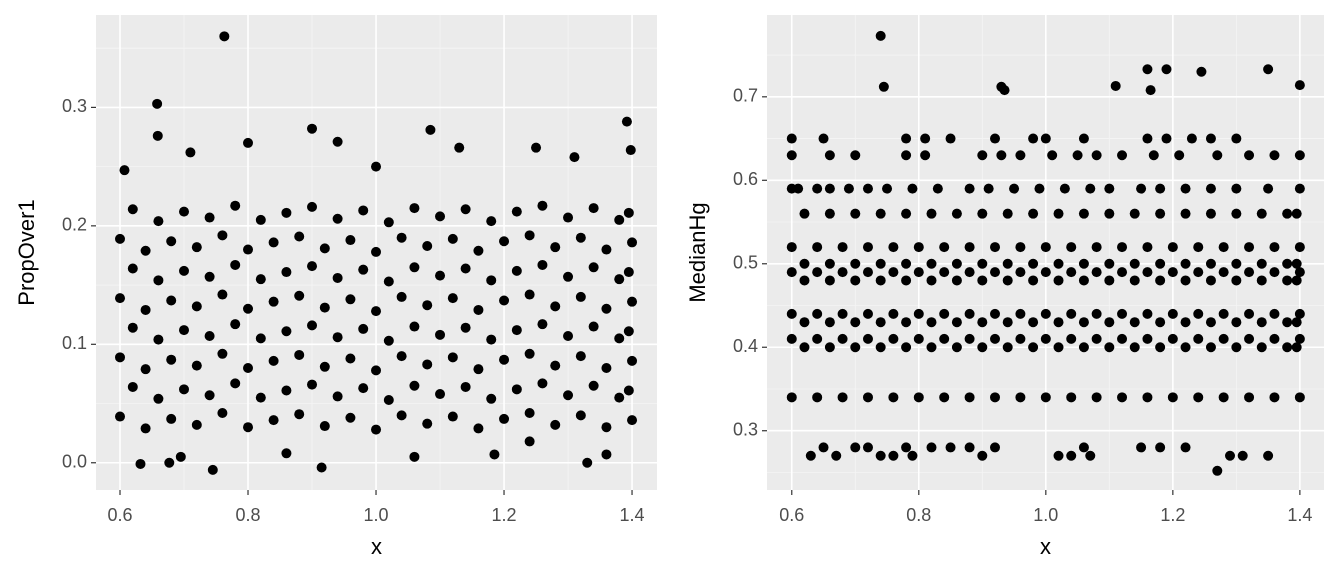  What do you see at coordinates (918, 515) in the screenshot?
I see `x-tick-label: 0.8` at bounding box center [918, 515].